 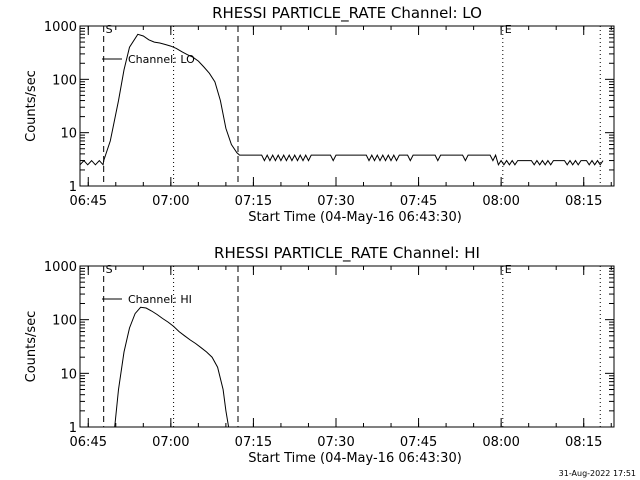 What do you see at coordinates (597, 473) in the screenshot?
I see `footer-timestamp: 31-Aug-2022 17:51` at bounding box center [597, 473].